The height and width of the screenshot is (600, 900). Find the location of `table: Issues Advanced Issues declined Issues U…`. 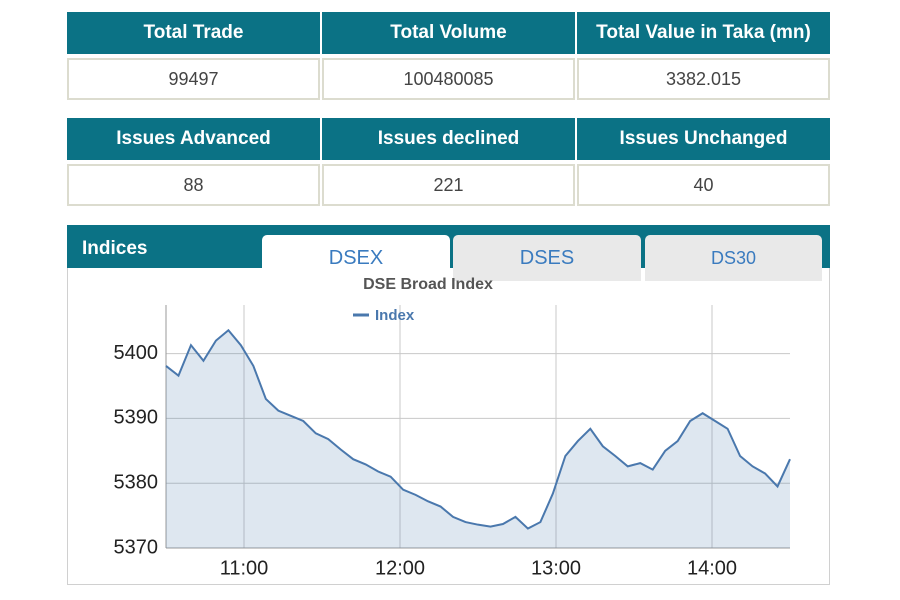

table: Issues Advanced Issues declined Issues U… is located at coordinates (448, 162).